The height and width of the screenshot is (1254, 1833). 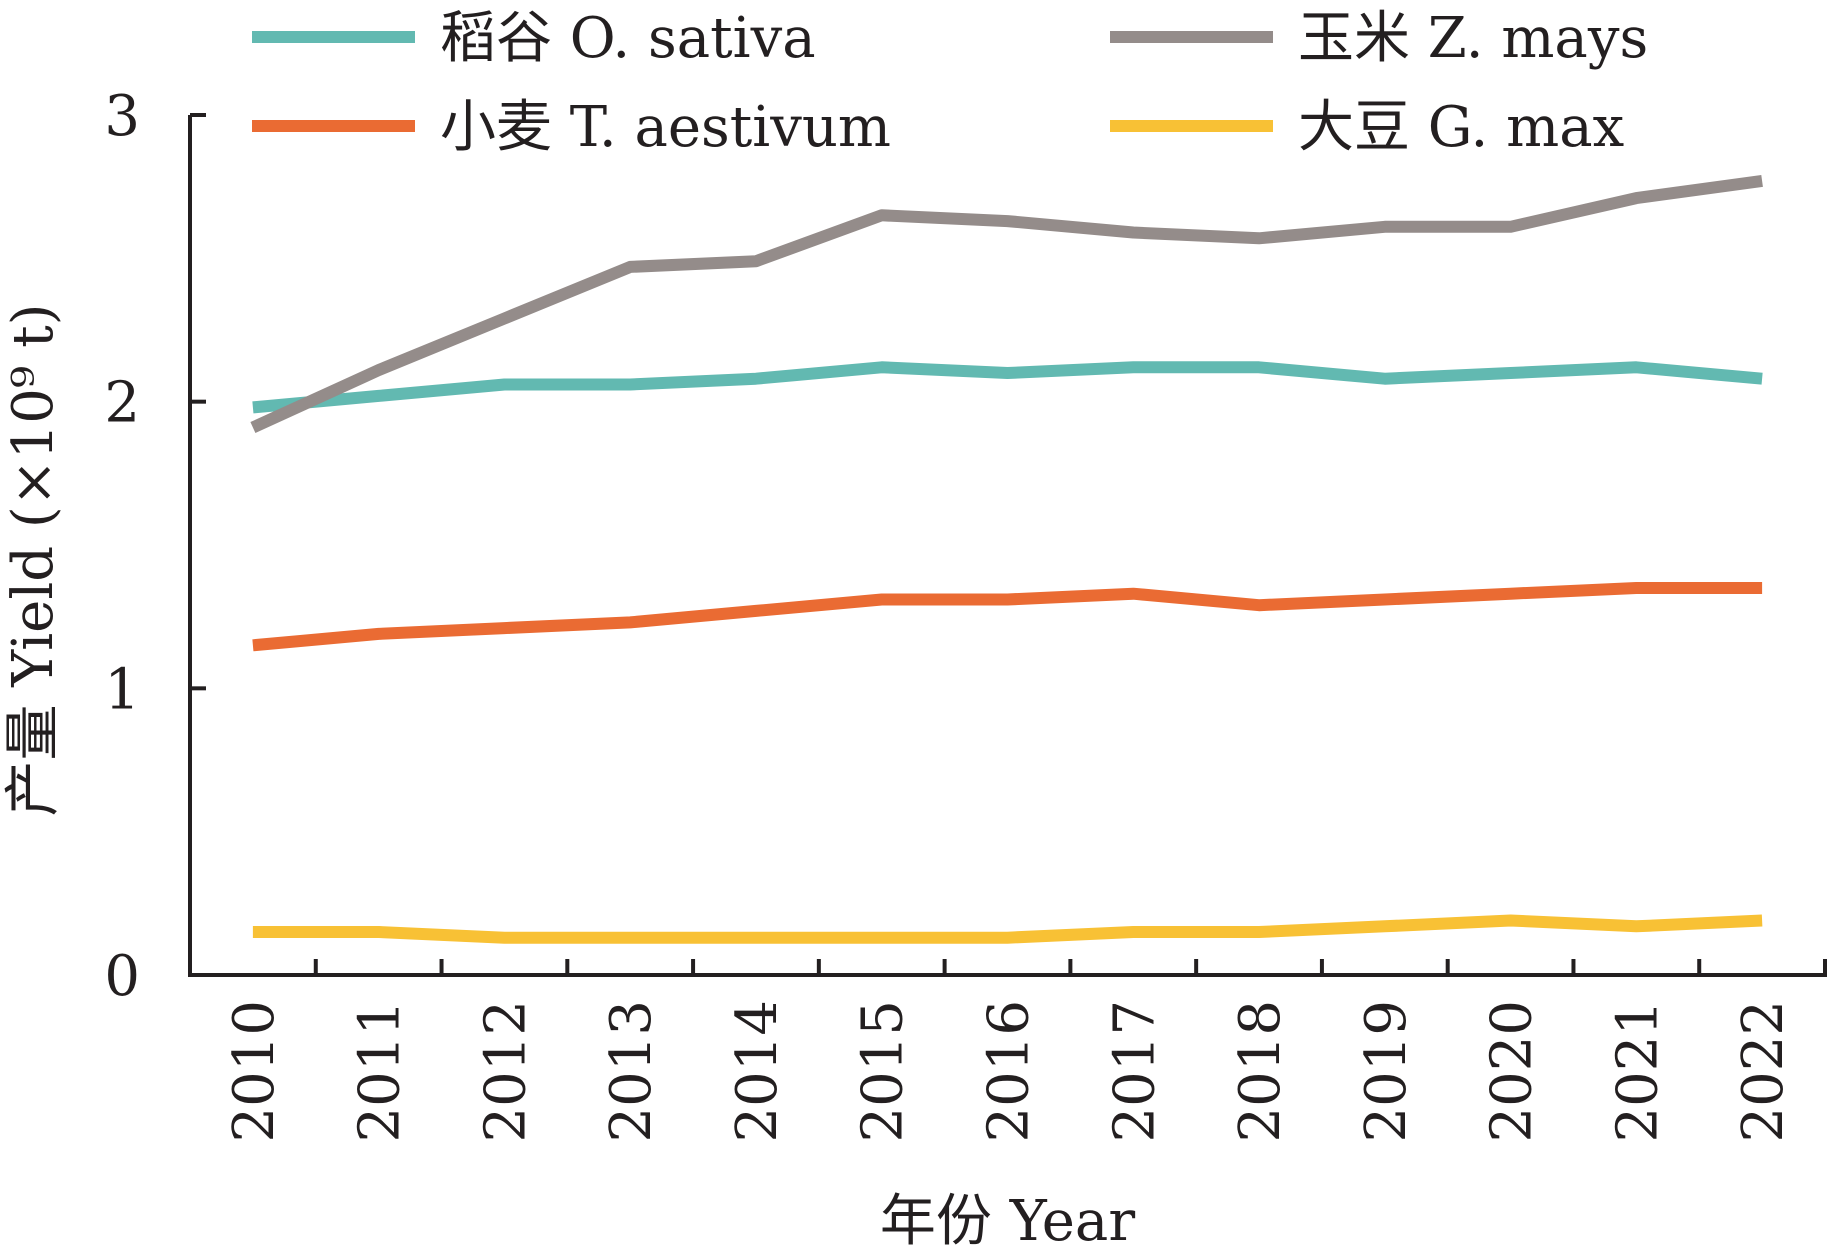 I want to click on y-tick-label: 3, so click(x=122, y=116).